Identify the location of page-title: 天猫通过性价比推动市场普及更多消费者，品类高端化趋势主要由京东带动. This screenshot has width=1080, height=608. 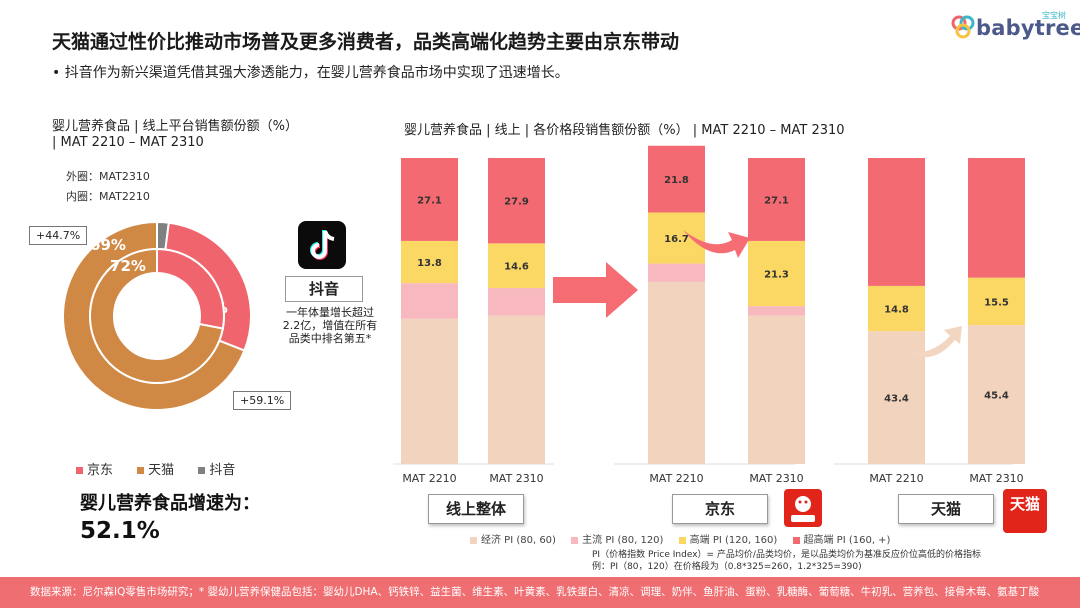
(366, 42).